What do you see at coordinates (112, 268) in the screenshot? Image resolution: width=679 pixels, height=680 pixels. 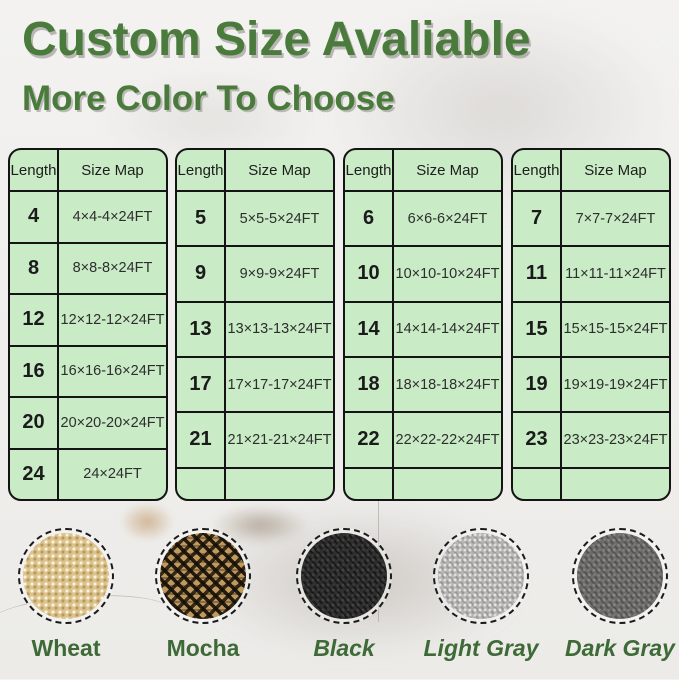 I see `size-map-cell: 8×8-8×24FT` at bounding box center [112, 268].